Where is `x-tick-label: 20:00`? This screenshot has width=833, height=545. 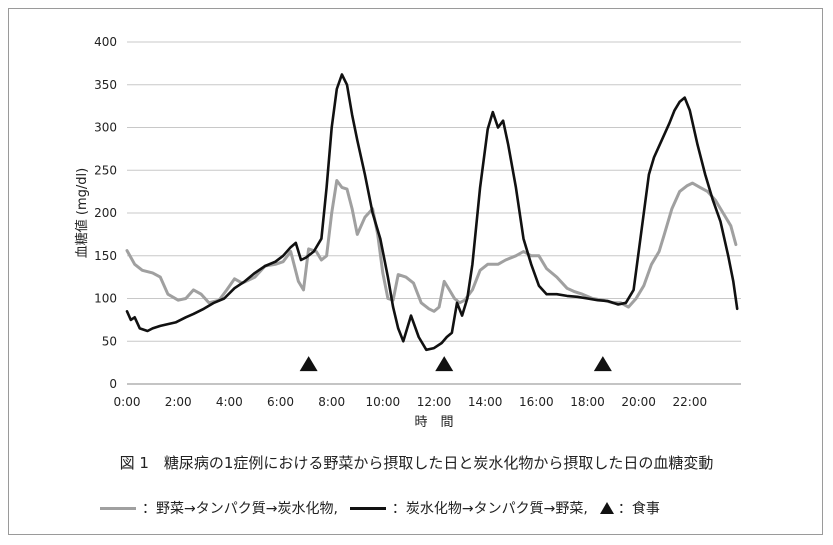 x-tick-label: 20:00 is located at coordinates (638, 402).